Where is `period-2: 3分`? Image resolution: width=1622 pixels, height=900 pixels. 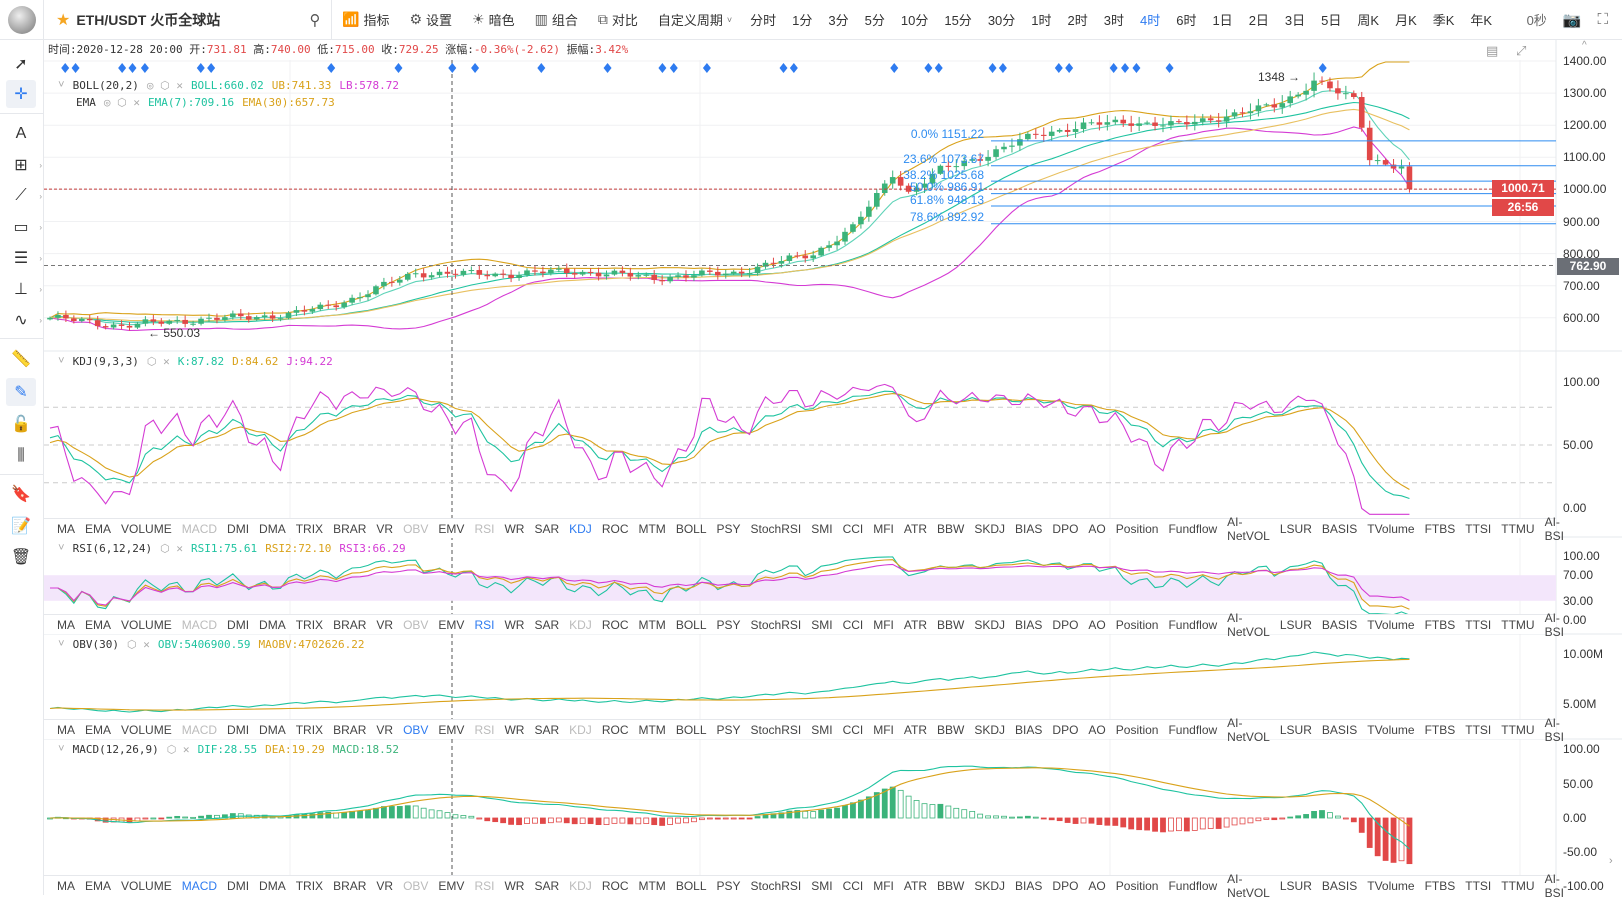 period-2: 3分 is located at coordinates (838, 20).